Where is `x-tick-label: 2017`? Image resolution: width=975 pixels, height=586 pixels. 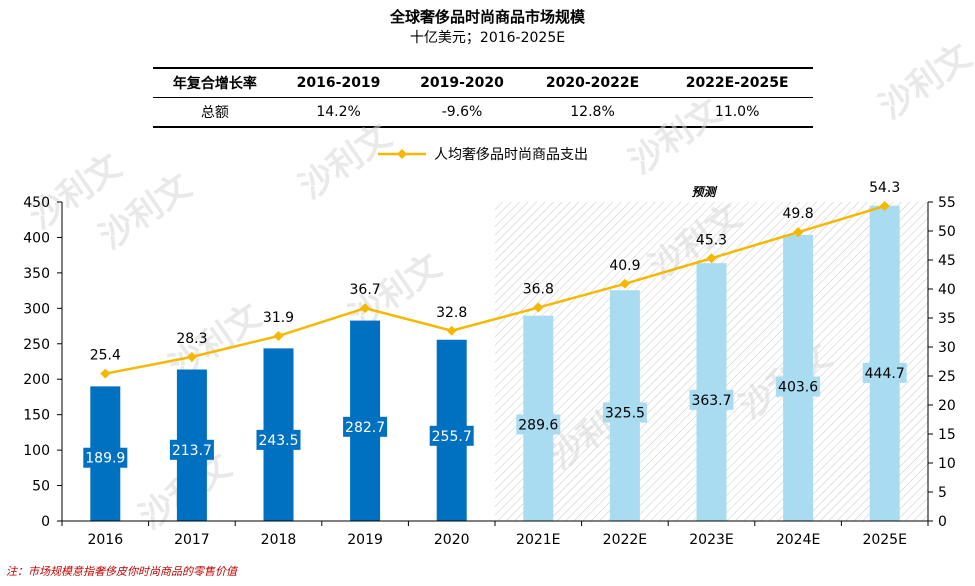 x-tick-label: 2017 is located at coordinates (192, 540).